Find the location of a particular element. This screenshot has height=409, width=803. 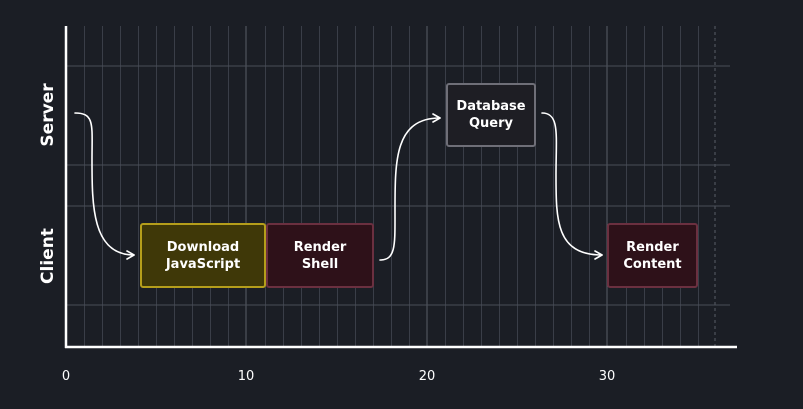

tick-label: 20 is located at coordinates (427, 376).